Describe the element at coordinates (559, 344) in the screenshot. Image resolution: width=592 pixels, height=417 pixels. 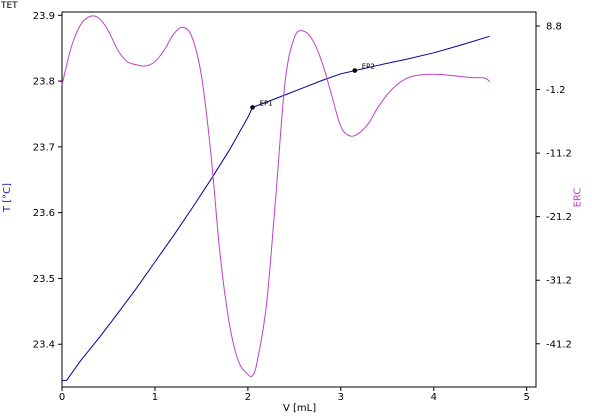
I see `y-right-tick-label: -41.2` at that location.